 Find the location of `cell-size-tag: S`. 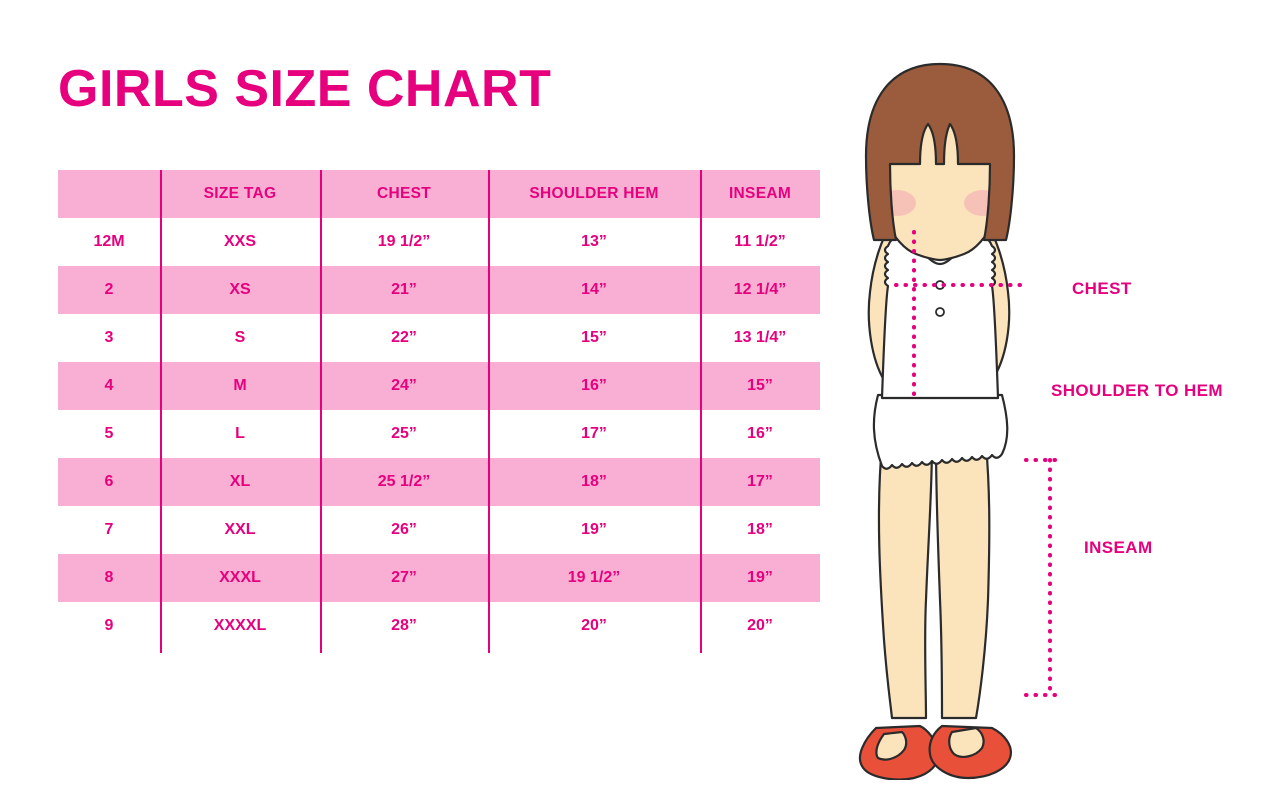

cell-size-tag: S is located at coordinates (240, 338).